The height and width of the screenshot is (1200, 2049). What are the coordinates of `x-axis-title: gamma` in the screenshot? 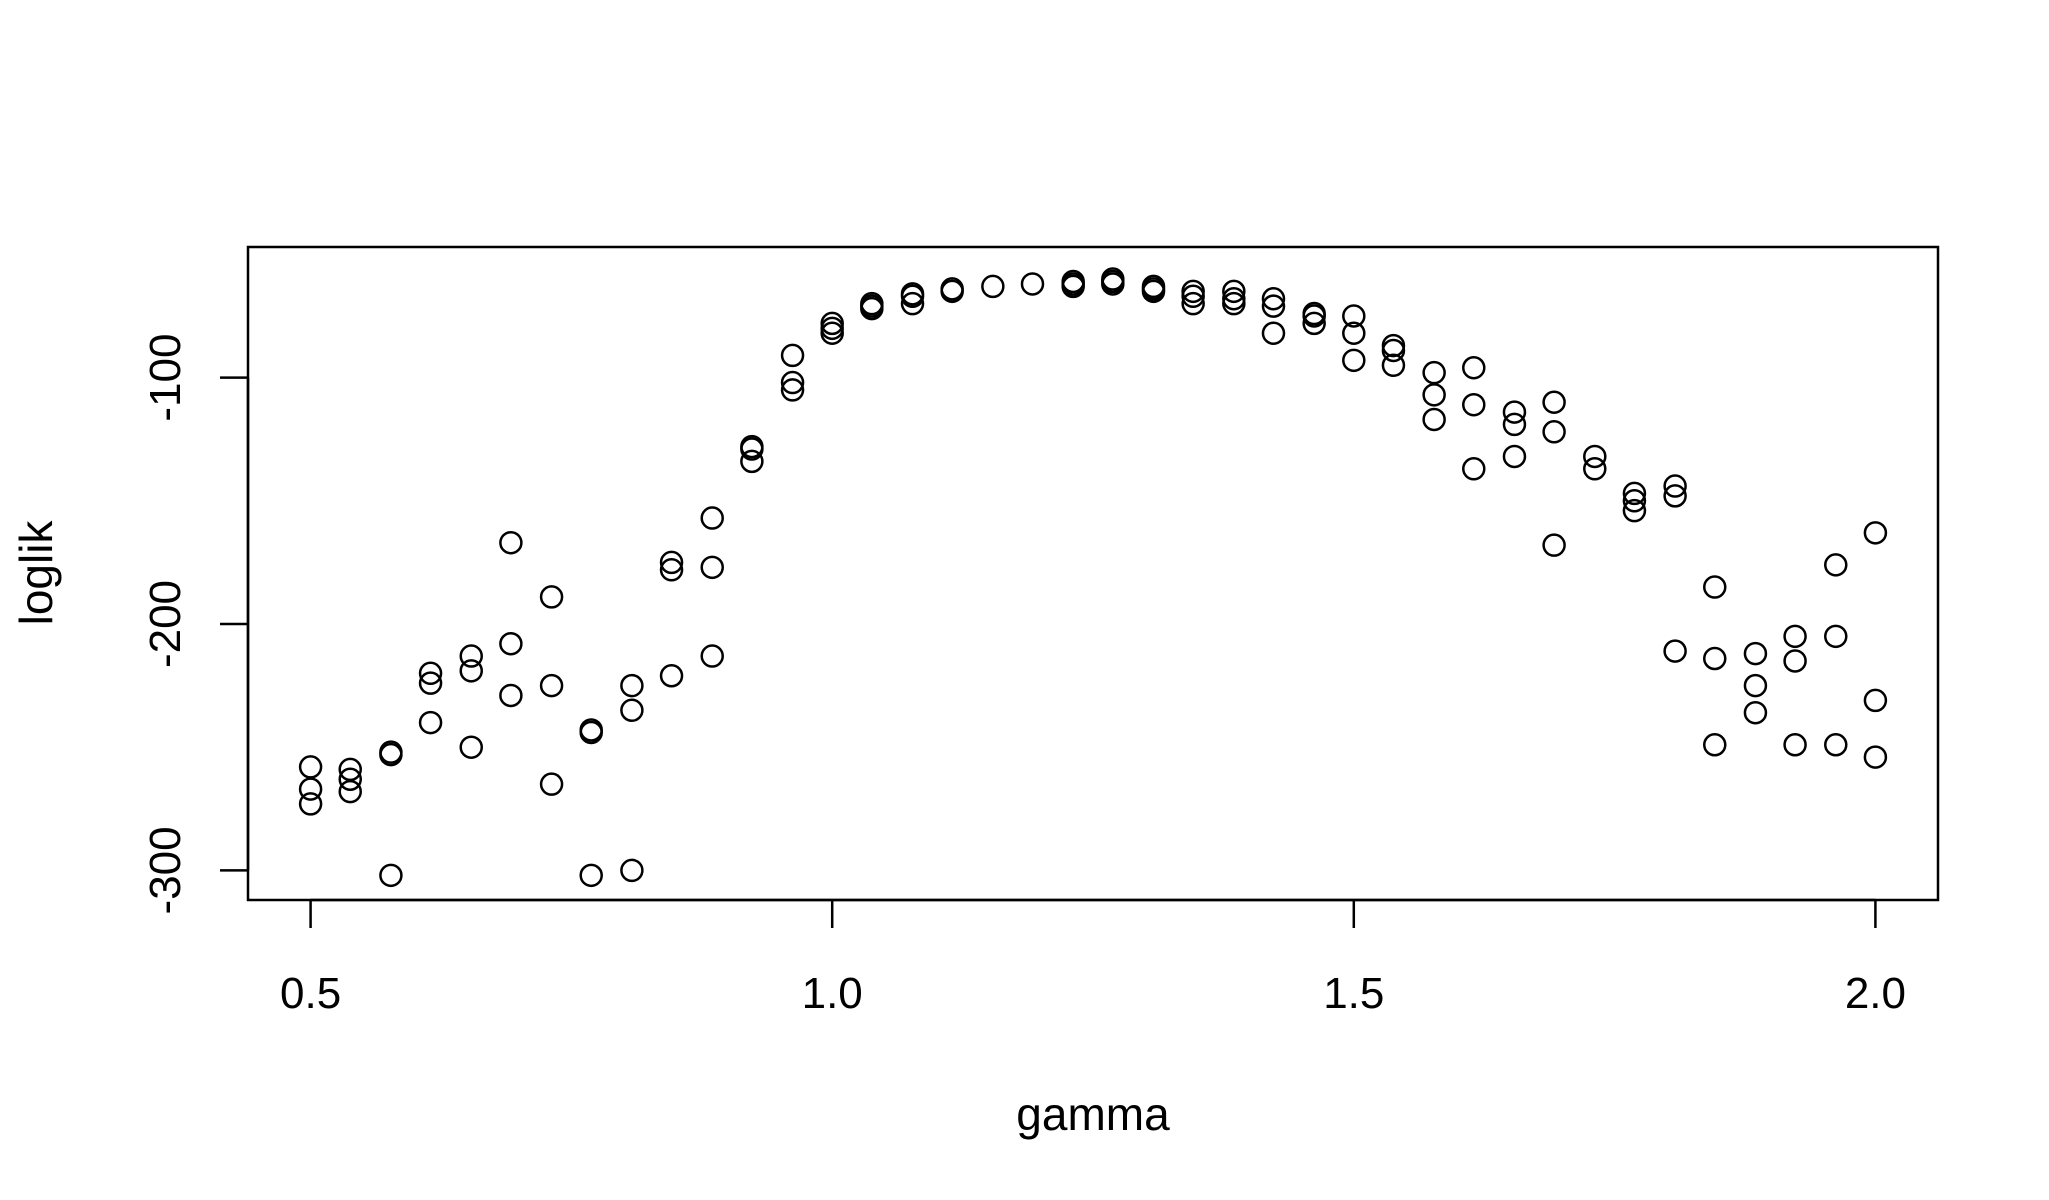 It's located at (1093, 1114).